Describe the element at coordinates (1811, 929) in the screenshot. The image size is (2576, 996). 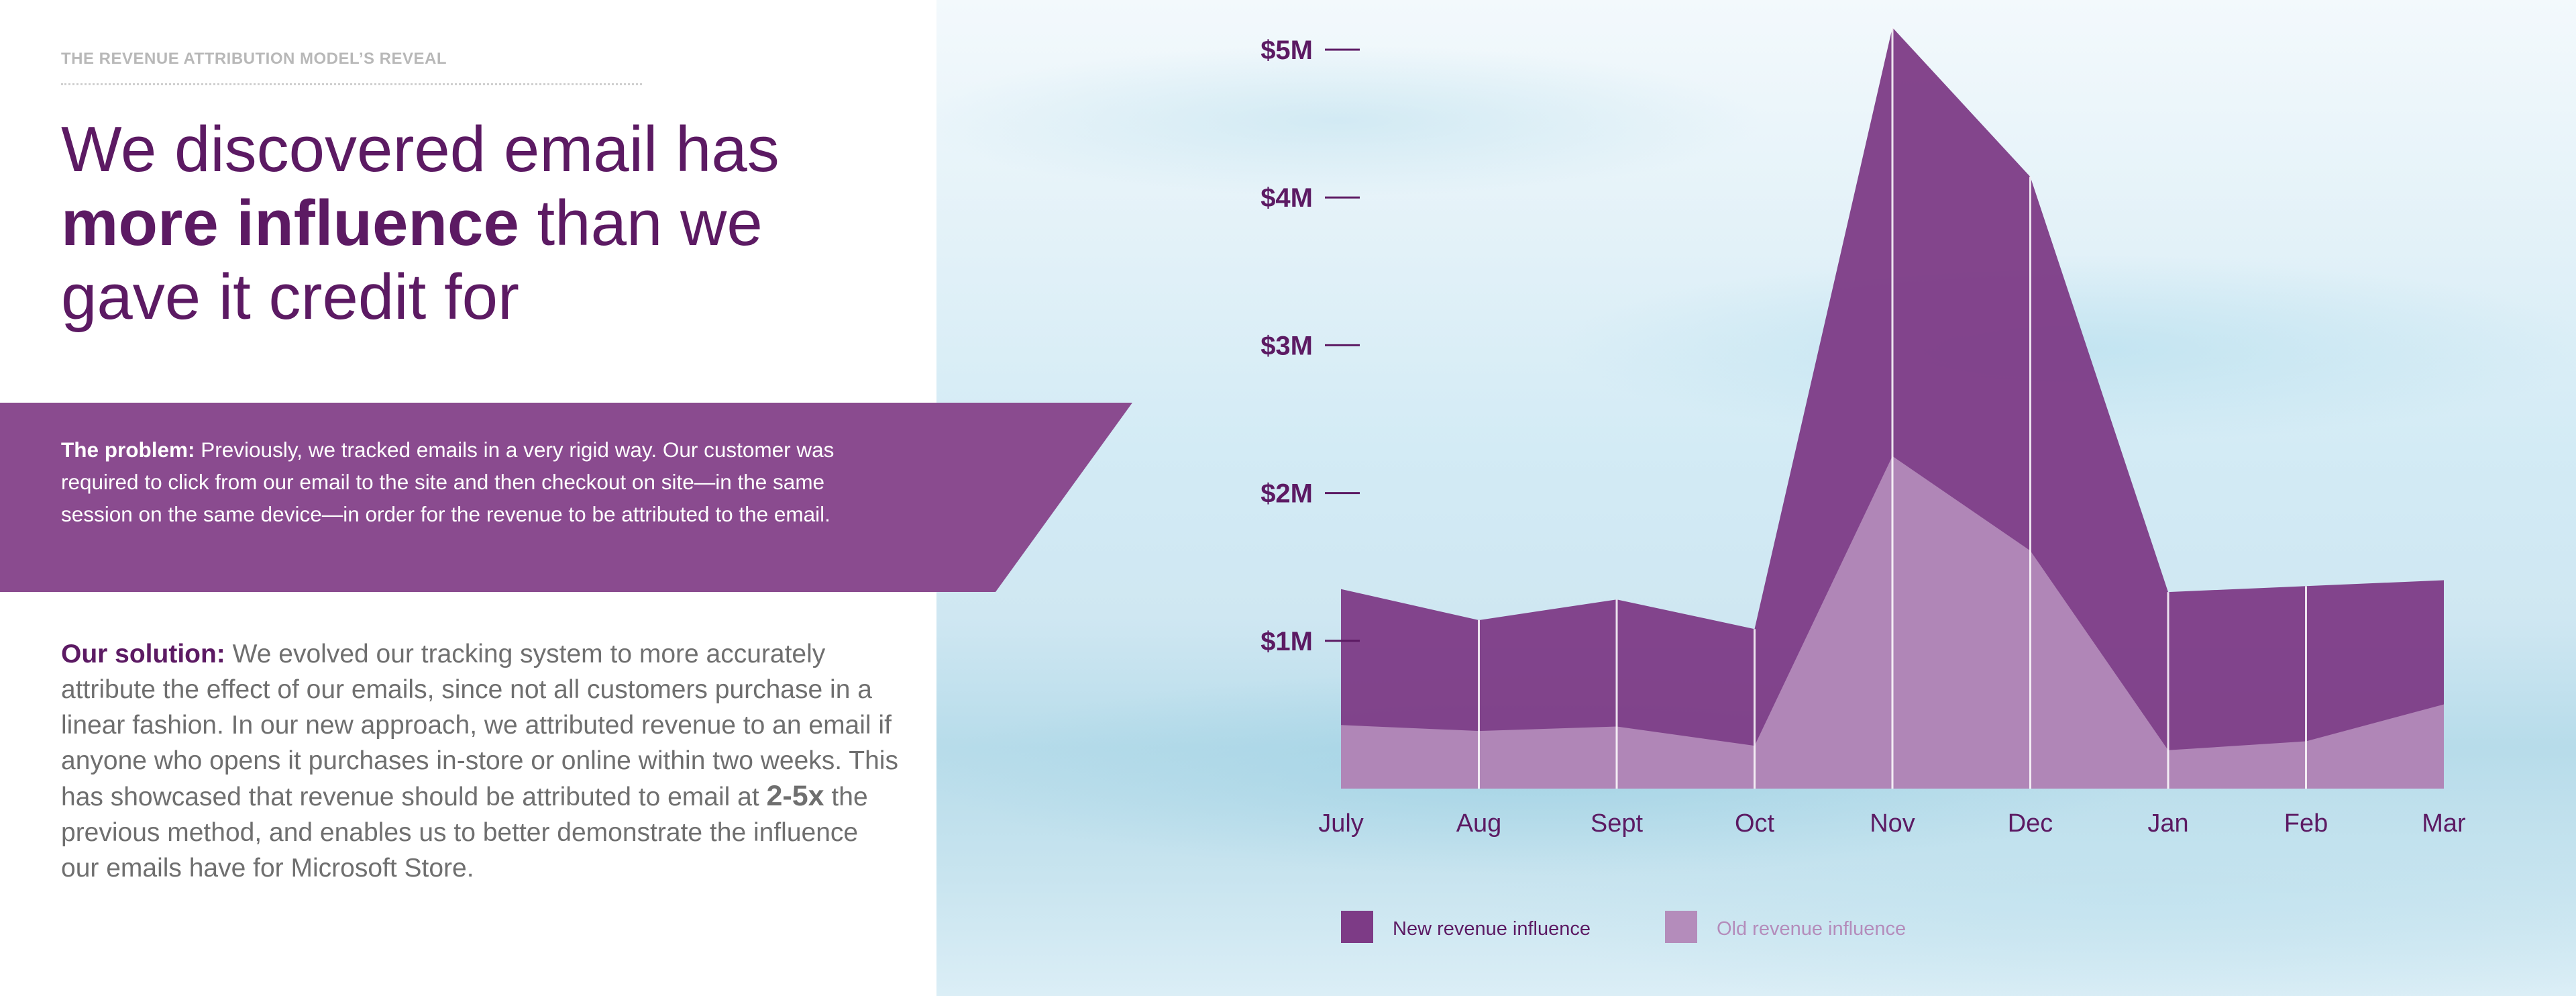
I see `legend-label: Old revenue influence` at that location.